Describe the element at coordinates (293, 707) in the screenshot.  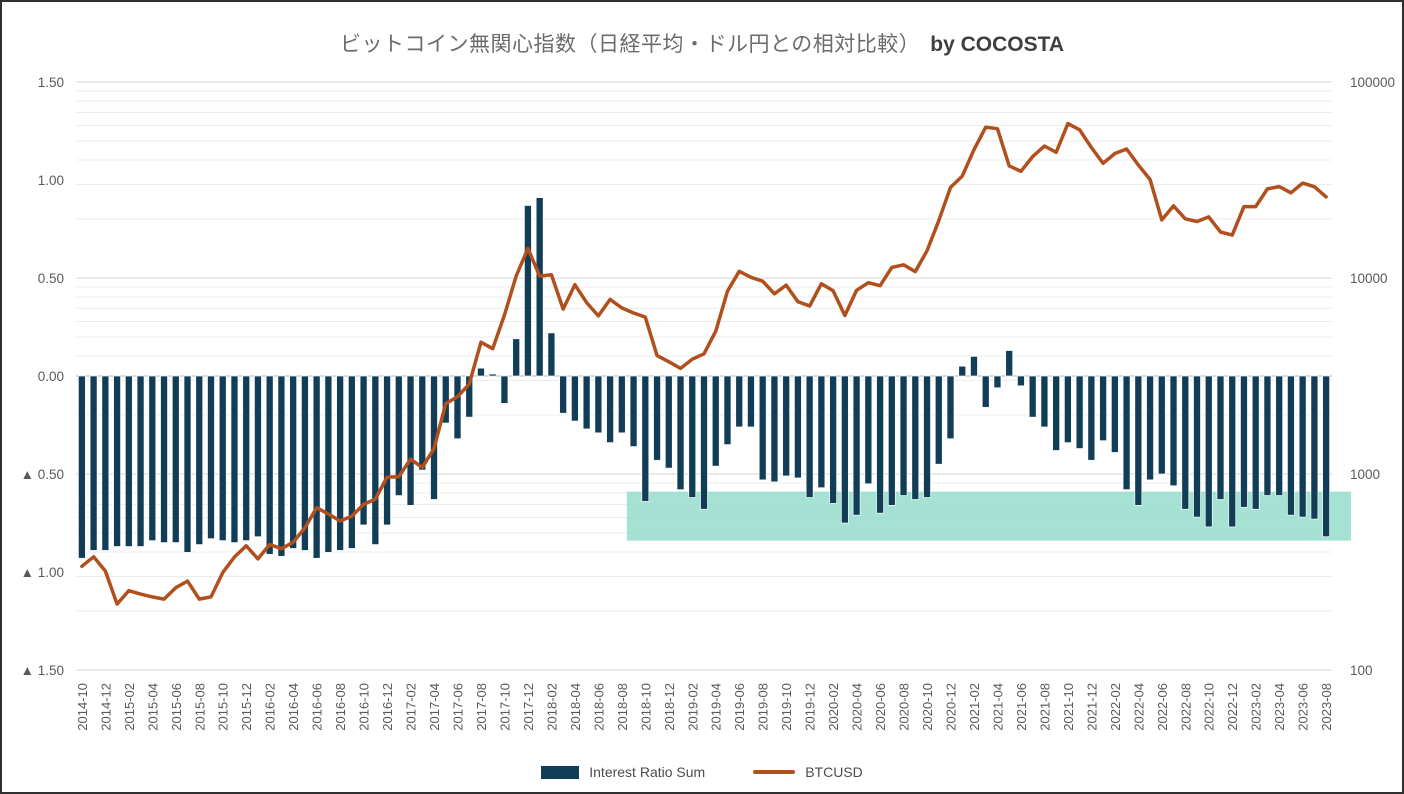
I see `x-axis-tick-label: 2016-04` at that location.